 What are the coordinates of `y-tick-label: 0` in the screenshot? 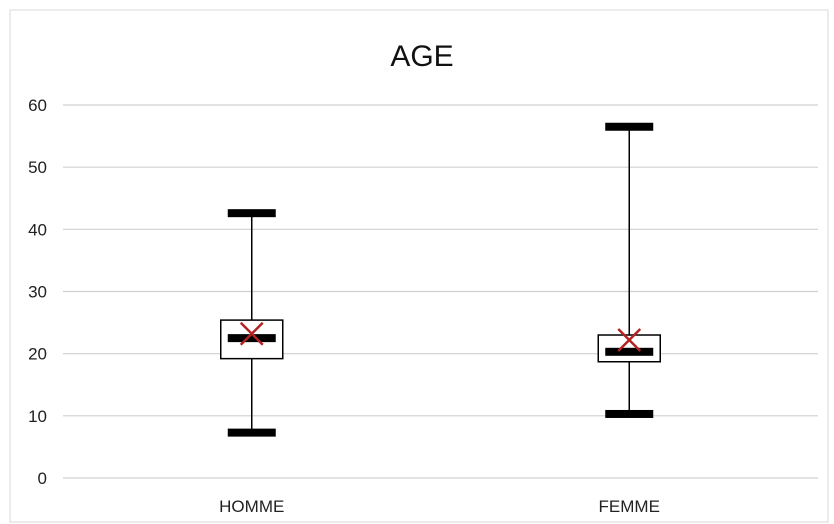 It's located at (42, 478).